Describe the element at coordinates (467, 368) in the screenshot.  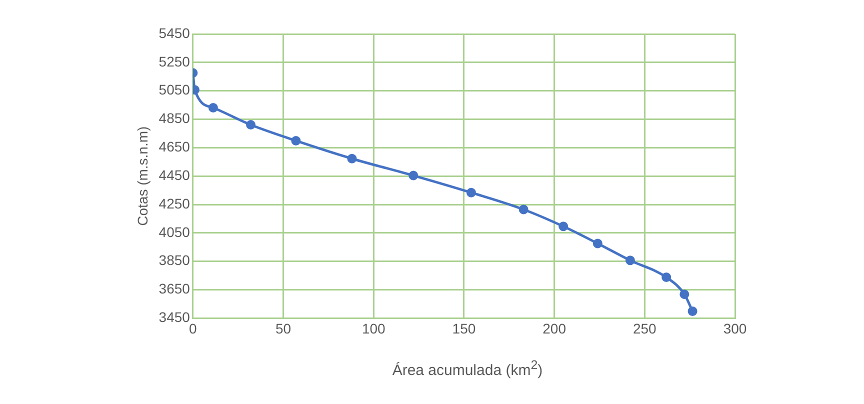
I see `x-axis-title: Área acumulada (km$^{2}$)` at that location.